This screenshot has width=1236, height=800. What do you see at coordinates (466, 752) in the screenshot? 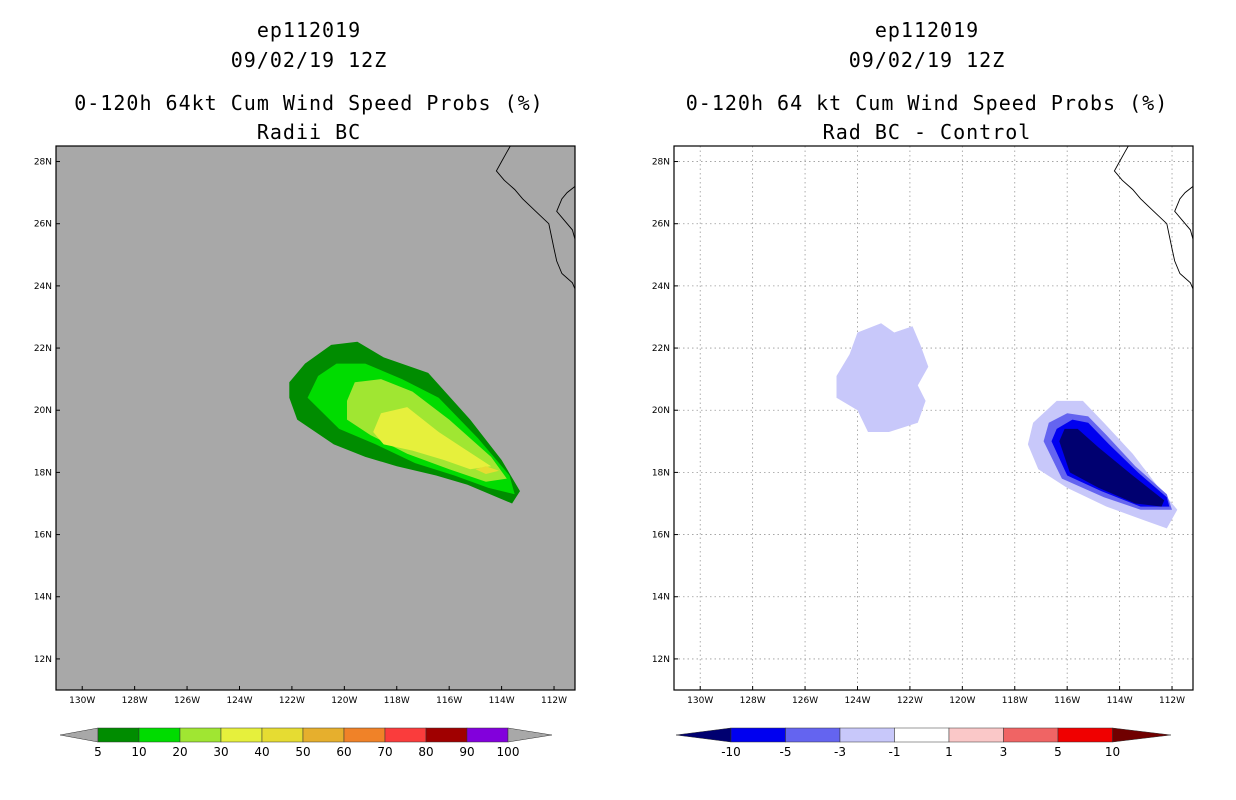
I see `legend-label: 90` at bounding box center [466, 752].